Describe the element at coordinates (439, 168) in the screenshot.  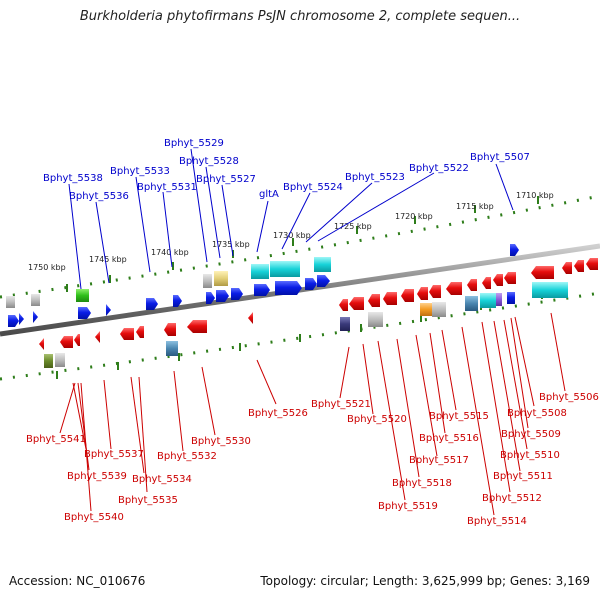
I see `gene-label: Bphyt_5522` at that location.